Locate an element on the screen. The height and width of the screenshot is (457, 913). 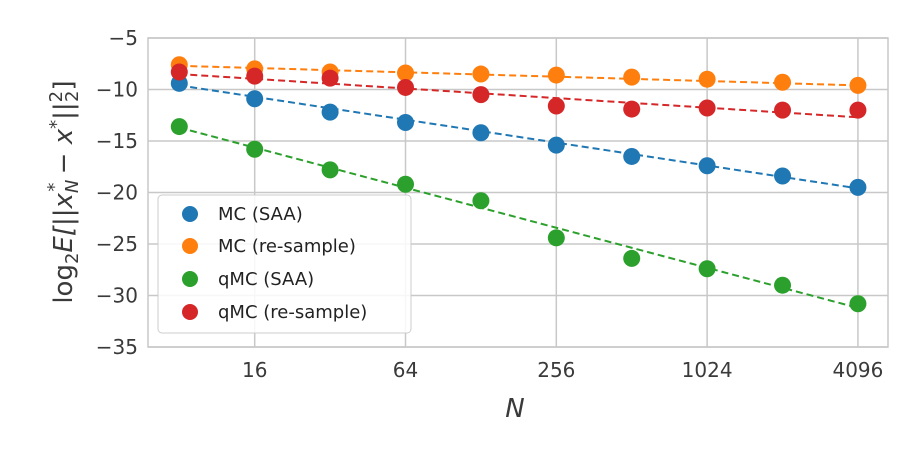
legend-label-qmc-saa: qMC (SAA) is located at coordinates (266, 279).